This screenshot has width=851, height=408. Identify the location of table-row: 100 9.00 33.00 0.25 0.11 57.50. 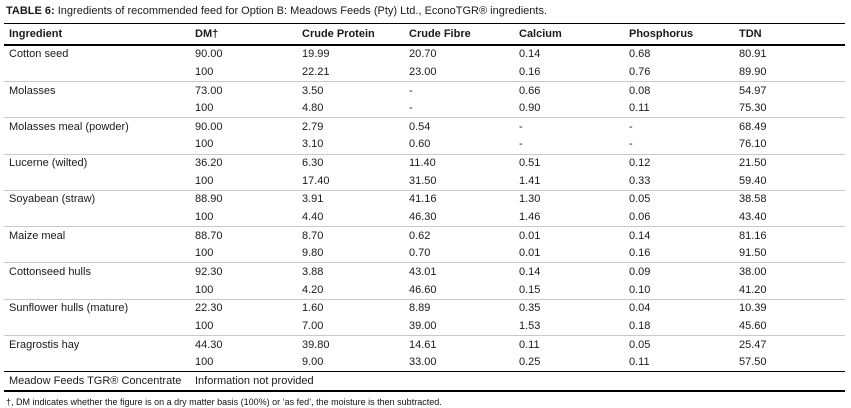
(424, 363).